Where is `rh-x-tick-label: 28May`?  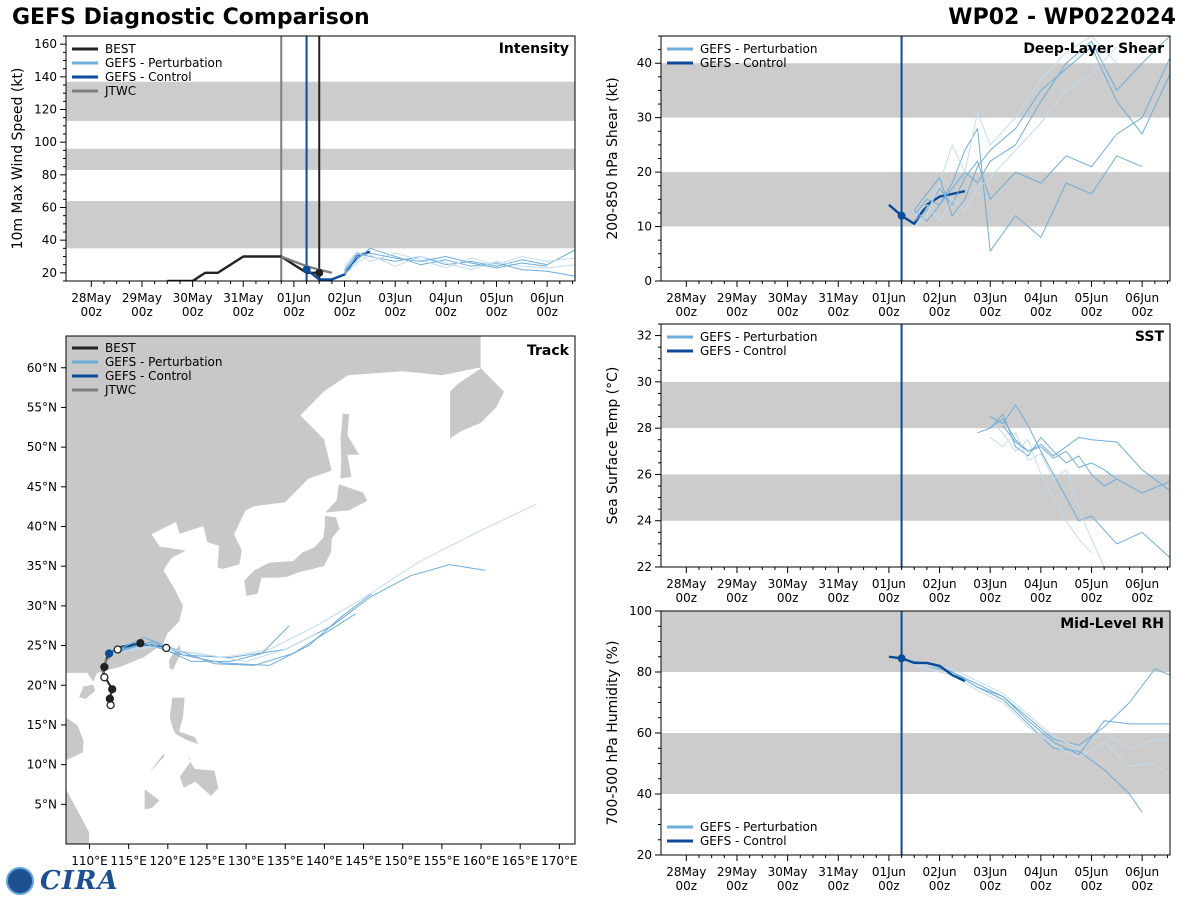
rh-x-tick-label: 28May is located at coordinates (686, 872).